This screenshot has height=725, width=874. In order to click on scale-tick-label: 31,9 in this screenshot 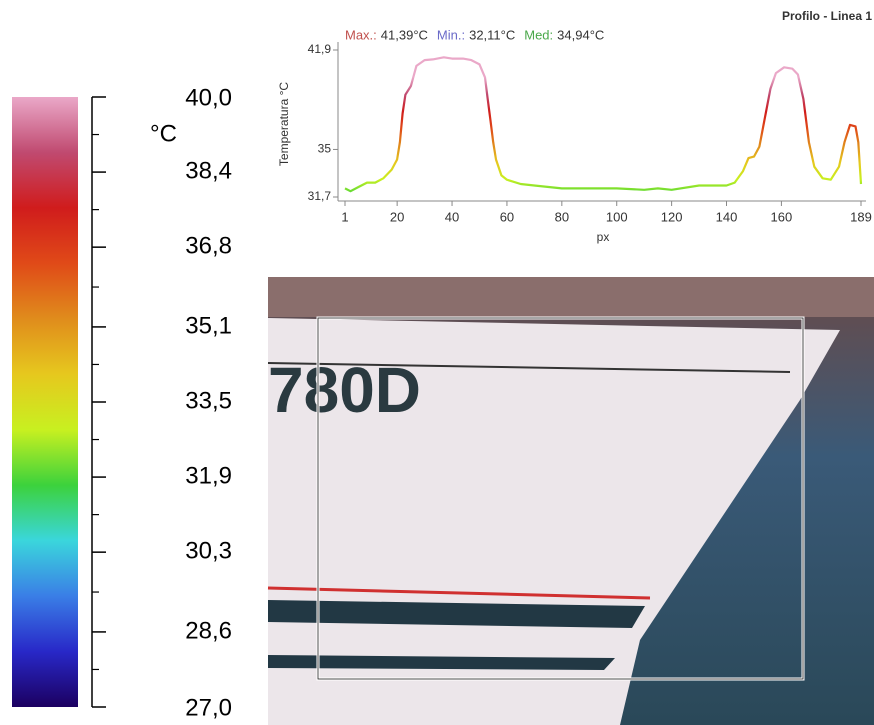, I will do `click(208, 475)`.